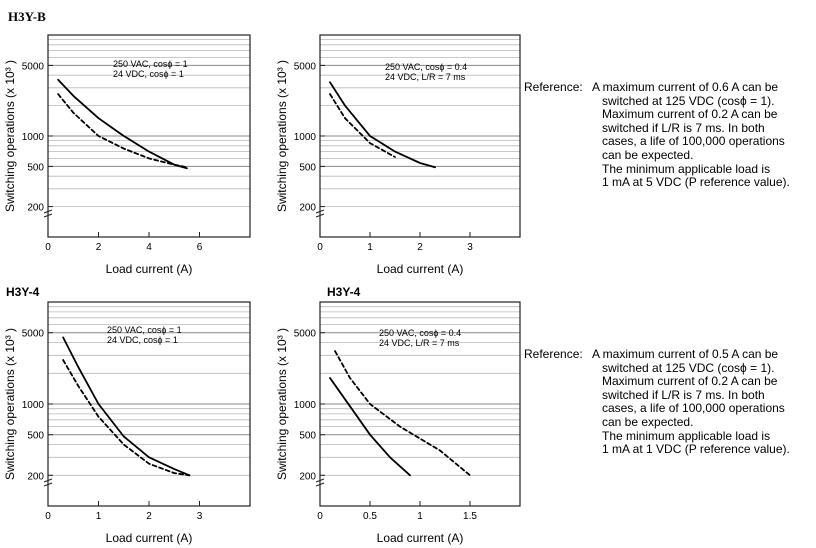 Image resolution: width=816 pixels, height=548 pixels. What do you see at coordinates (685, 354) in the screenshot?
I see `reference-line: A maximum current of 0.5 A can be` at bounding box center [685, 354].